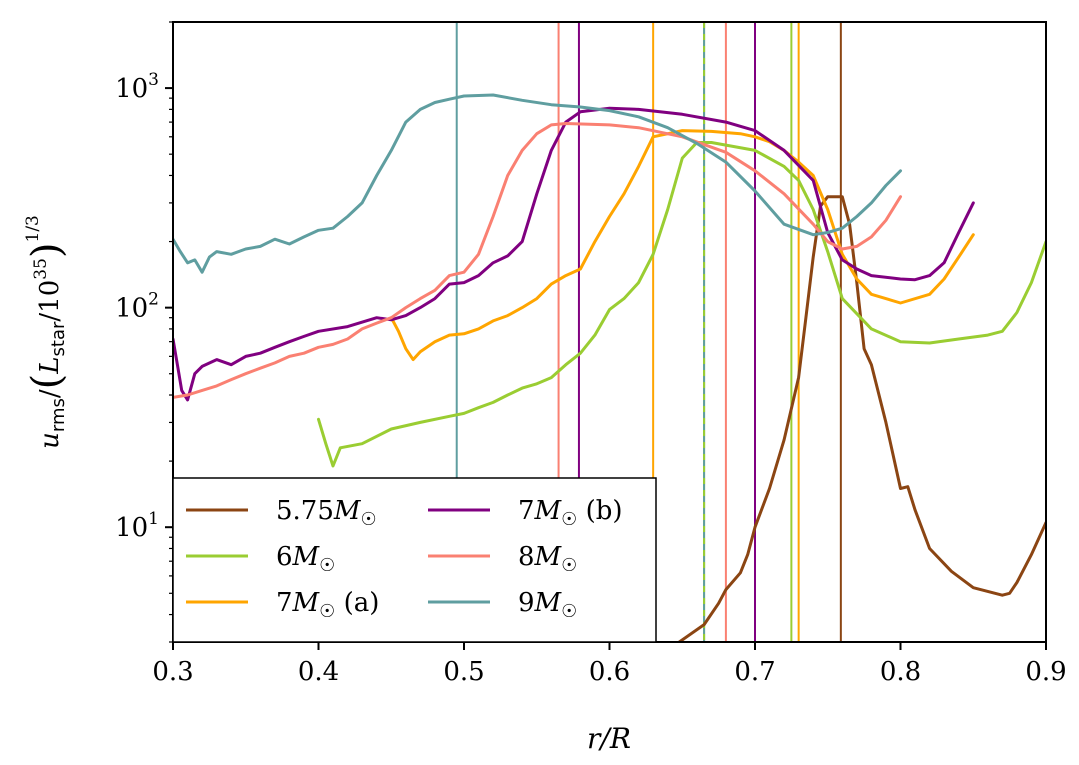 This screenshot has width=1079, height=765. Describe the element at coordinates (137, 307) in the screenshot. I see `y-tick-label-1: 10²` at that location.